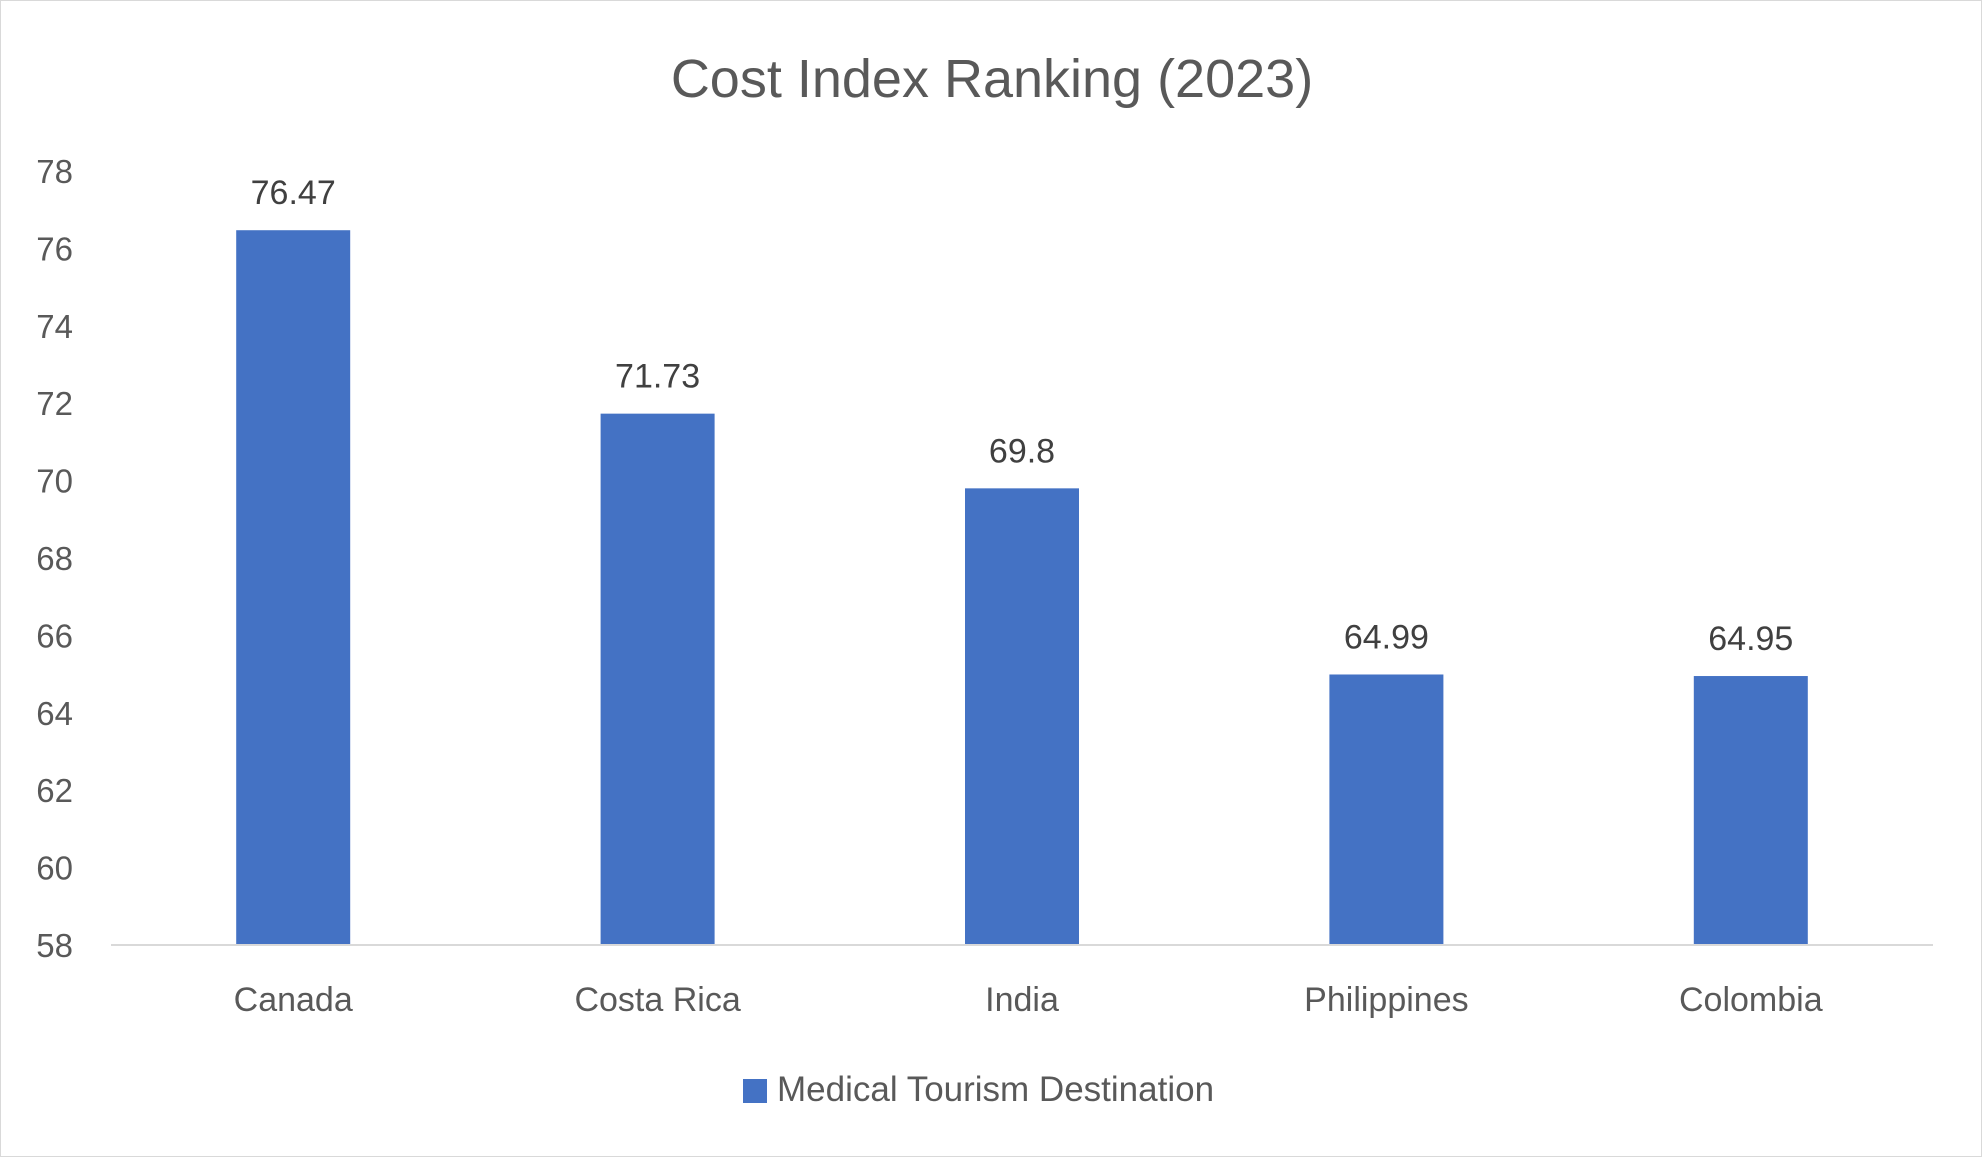  Describe the element at coordinates (54, 945) in the screenshot. I see `y-tick-label: 58` at that location.